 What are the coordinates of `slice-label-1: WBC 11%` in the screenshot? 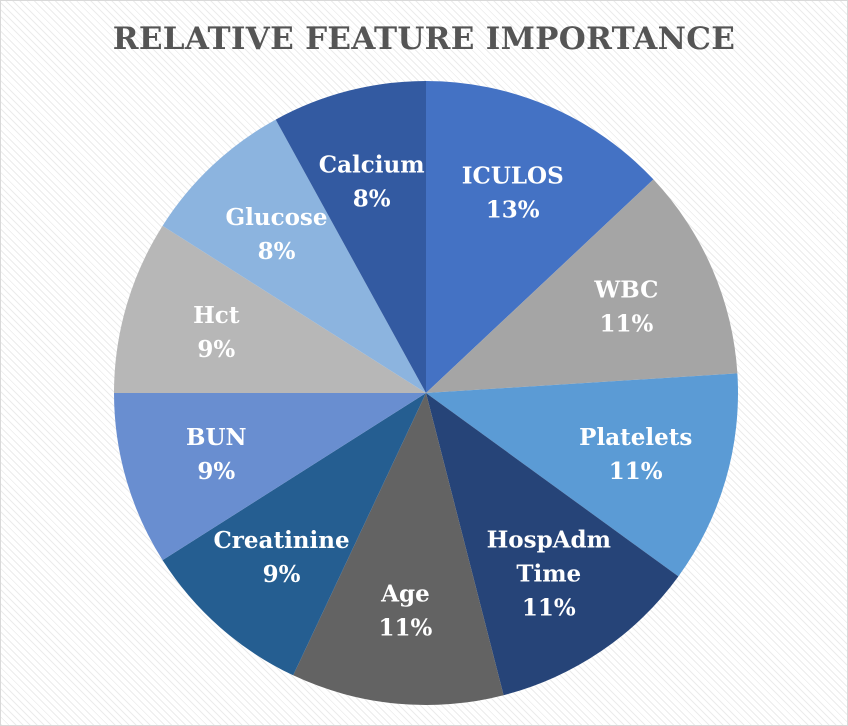 It's located at (625, 306).